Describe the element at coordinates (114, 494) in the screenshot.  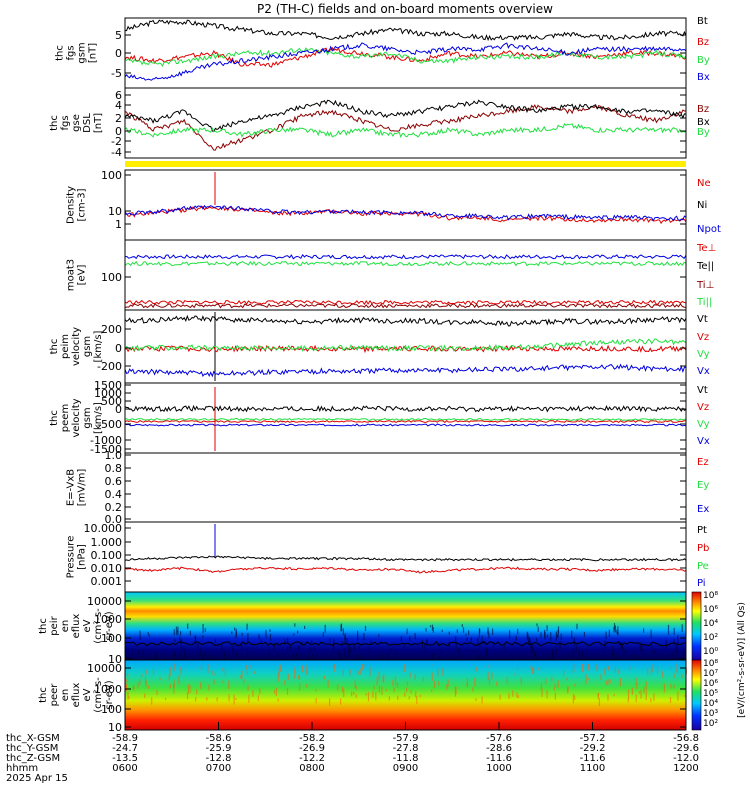
I see `y-tick-label: 0.4` at that location.